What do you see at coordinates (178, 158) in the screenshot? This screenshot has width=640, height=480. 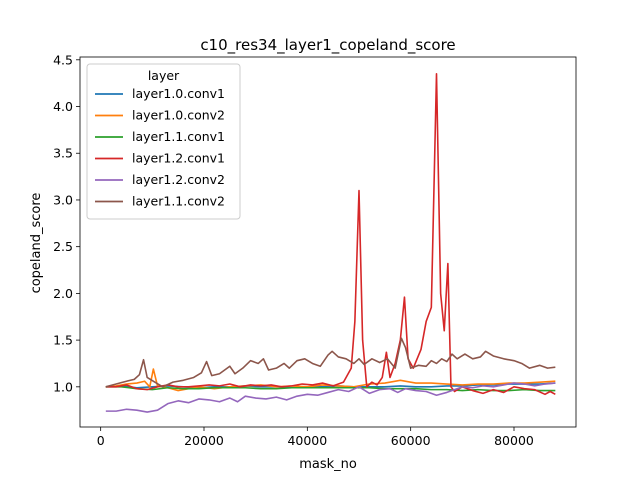 I see `legend-entry-label: layer1.2.conv1` at bounding box center [178, 158].